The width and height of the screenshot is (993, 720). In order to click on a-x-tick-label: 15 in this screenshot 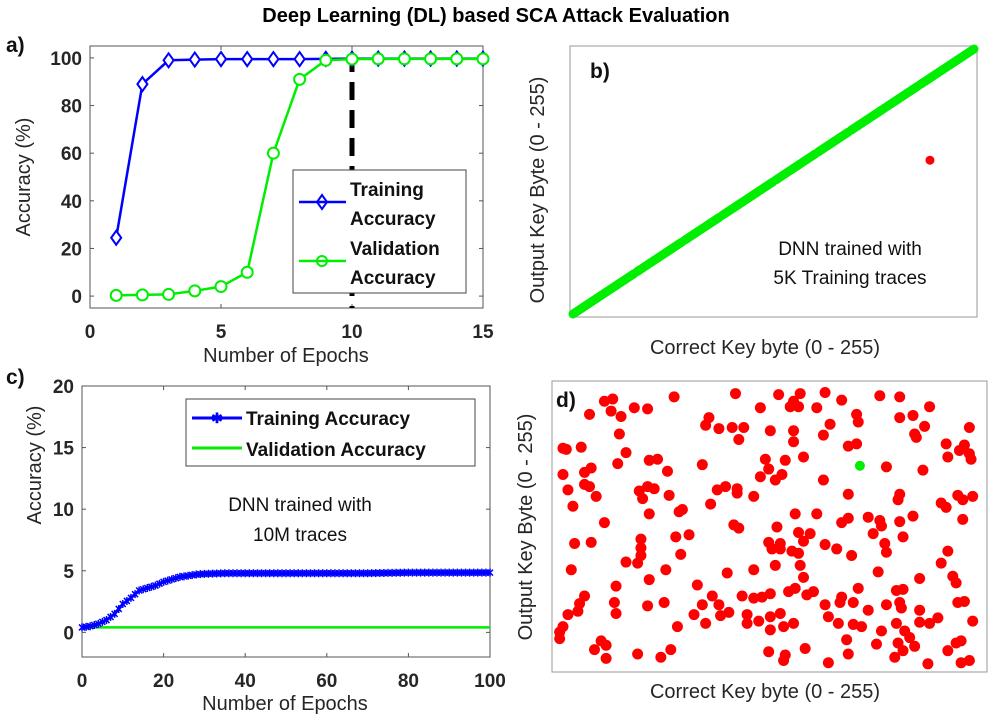, I will do `click(483, 332)`.